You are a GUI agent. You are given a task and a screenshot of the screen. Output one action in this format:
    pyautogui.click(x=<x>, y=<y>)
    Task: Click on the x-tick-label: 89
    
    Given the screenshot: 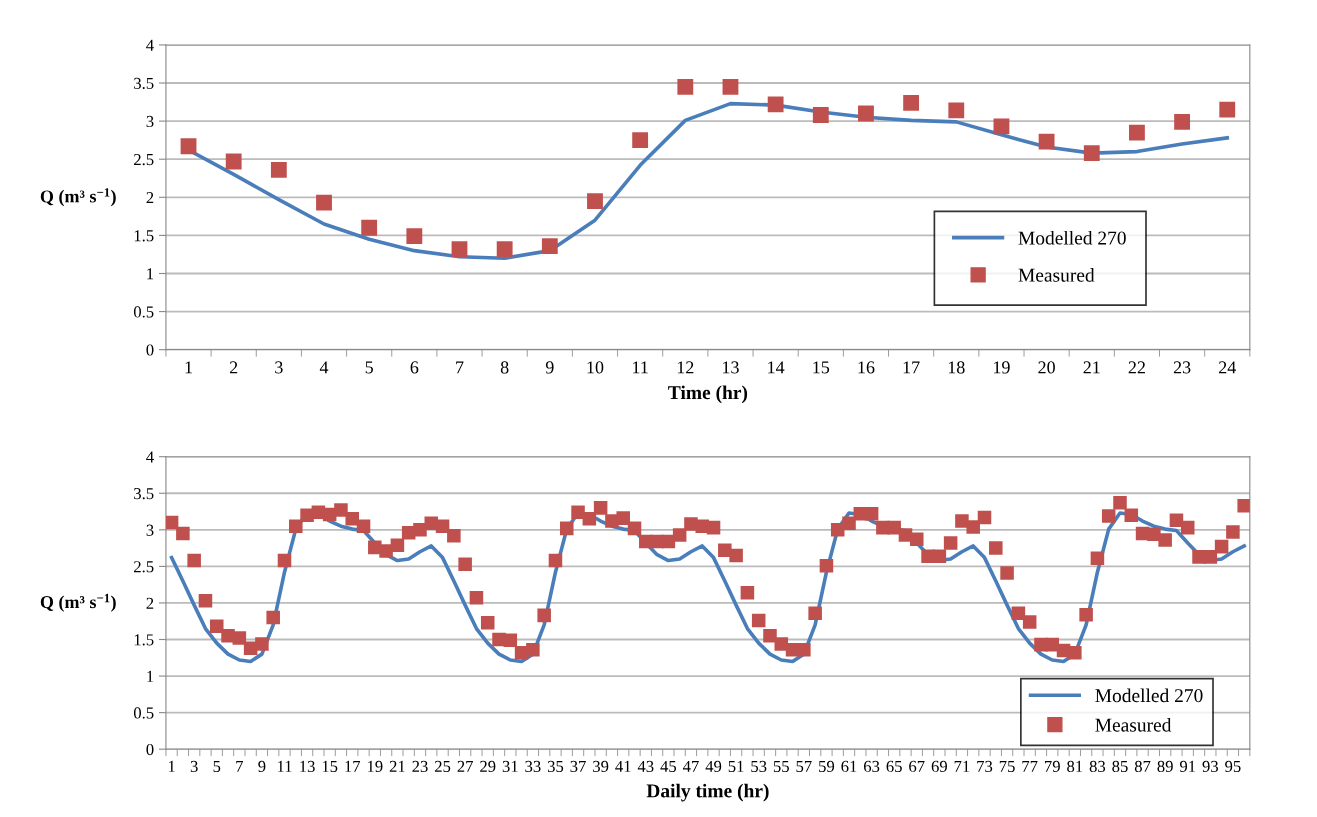 What is the action you would take?
    pyautogui.click(x=1165, y=766)
    